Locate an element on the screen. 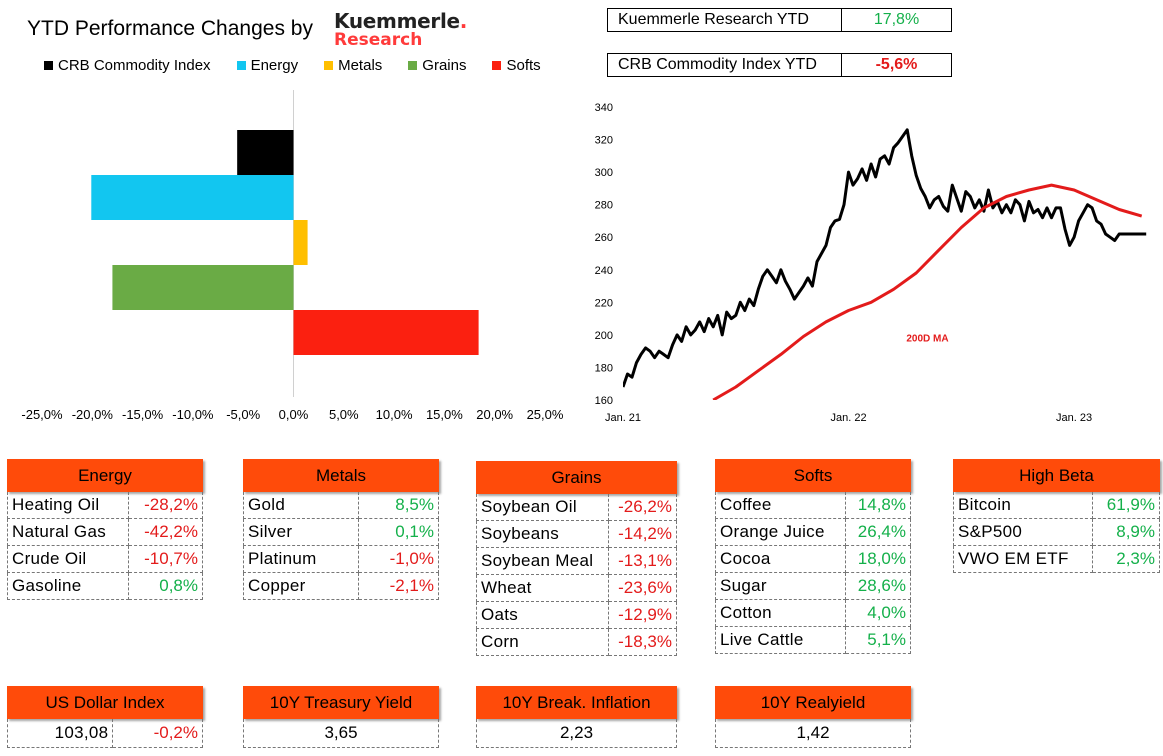 The height and width of the screenshot is (756, 1163). y-tick-label: 300 is located at coordinates (604, 173).